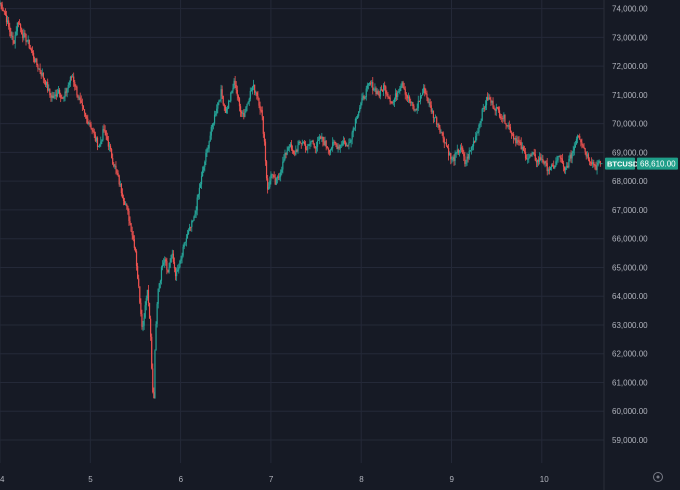  I want to click on last-price-tag: BTCUSD 68,610.00, so click(639, 163).